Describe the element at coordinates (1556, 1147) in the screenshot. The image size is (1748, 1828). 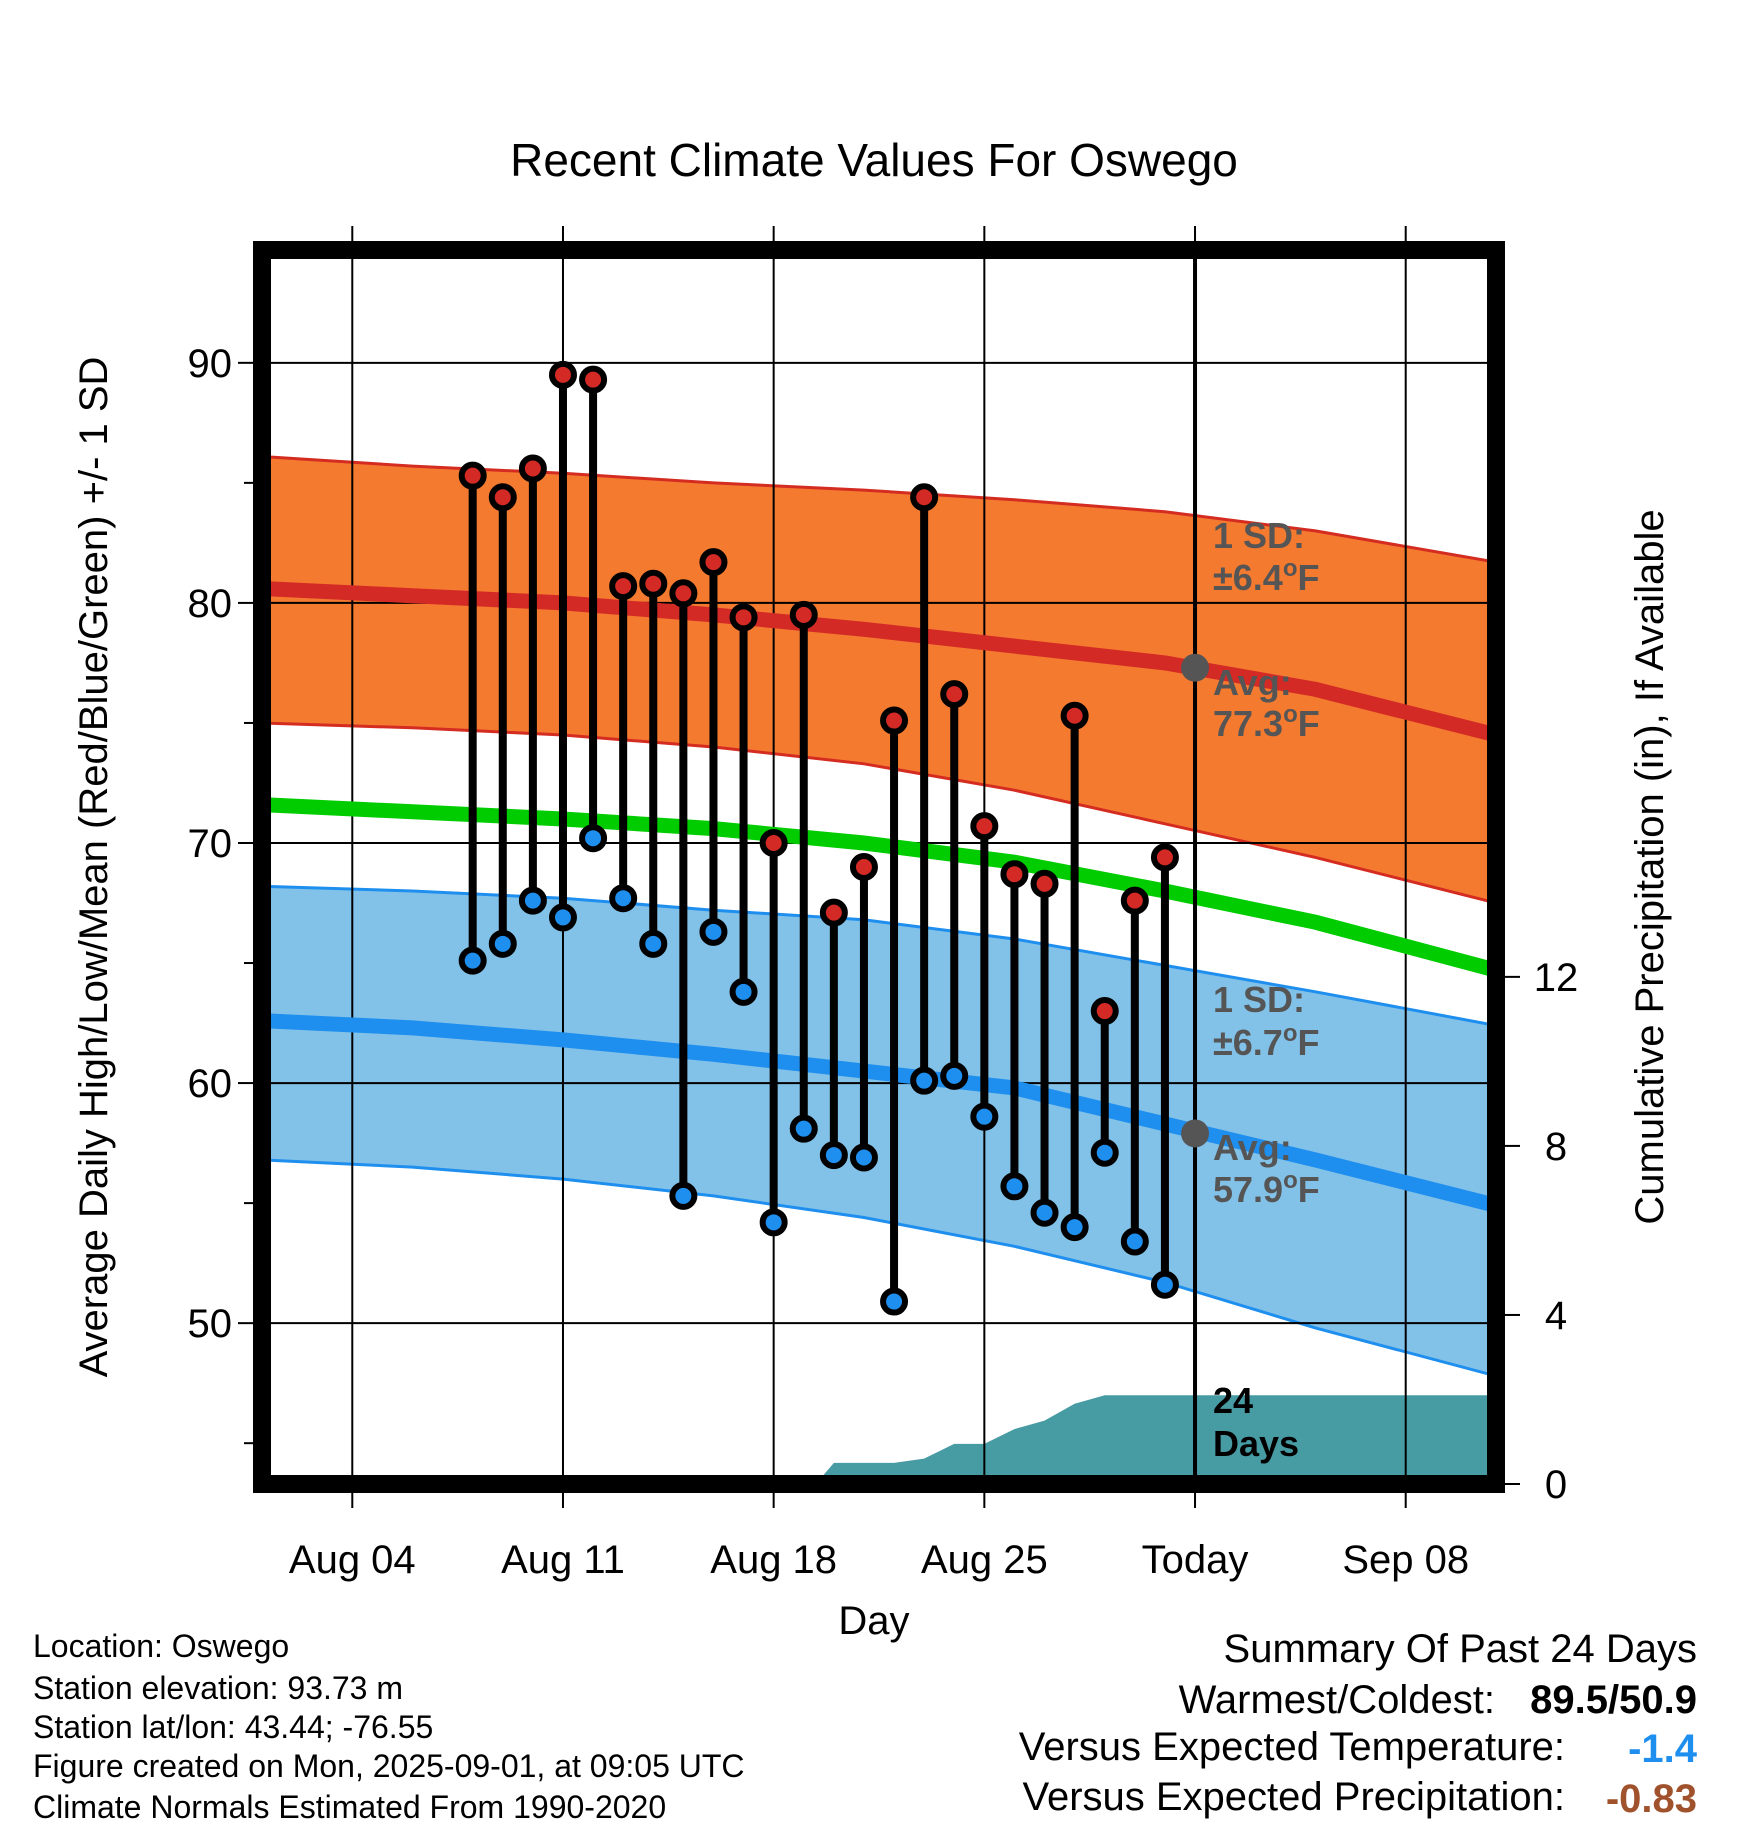
I see `y2-tick-label: 8` at that location.